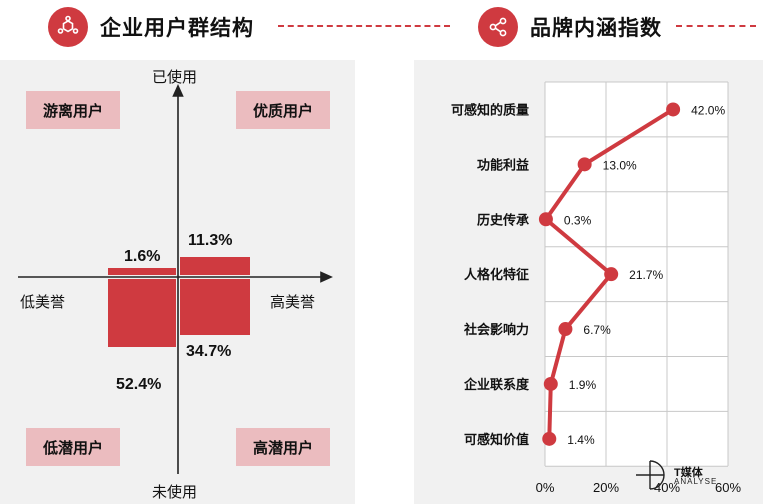  Describe the element at coordinates (215, 307) in the screenshot. I see `bar-bottom-right` at that location.